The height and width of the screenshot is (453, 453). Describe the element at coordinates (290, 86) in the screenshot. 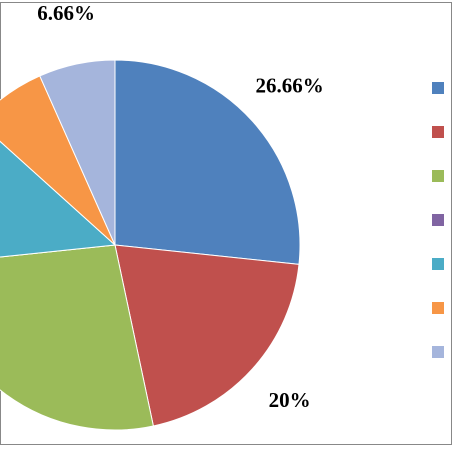

I see `data-label: 26.66%` at that location.